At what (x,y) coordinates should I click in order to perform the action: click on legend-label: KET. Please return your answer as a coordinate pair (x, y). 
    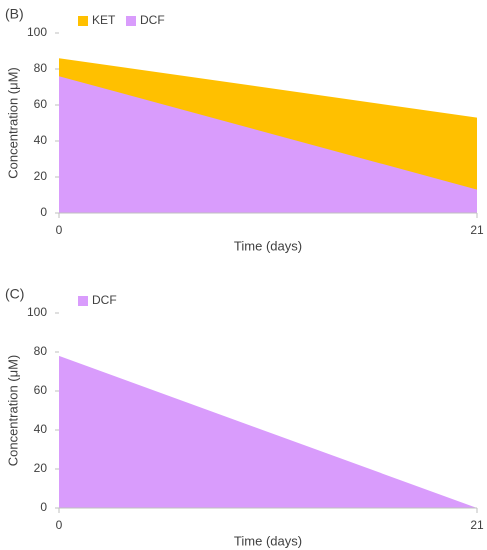
    Looking at the image, I should click on (104, 20).